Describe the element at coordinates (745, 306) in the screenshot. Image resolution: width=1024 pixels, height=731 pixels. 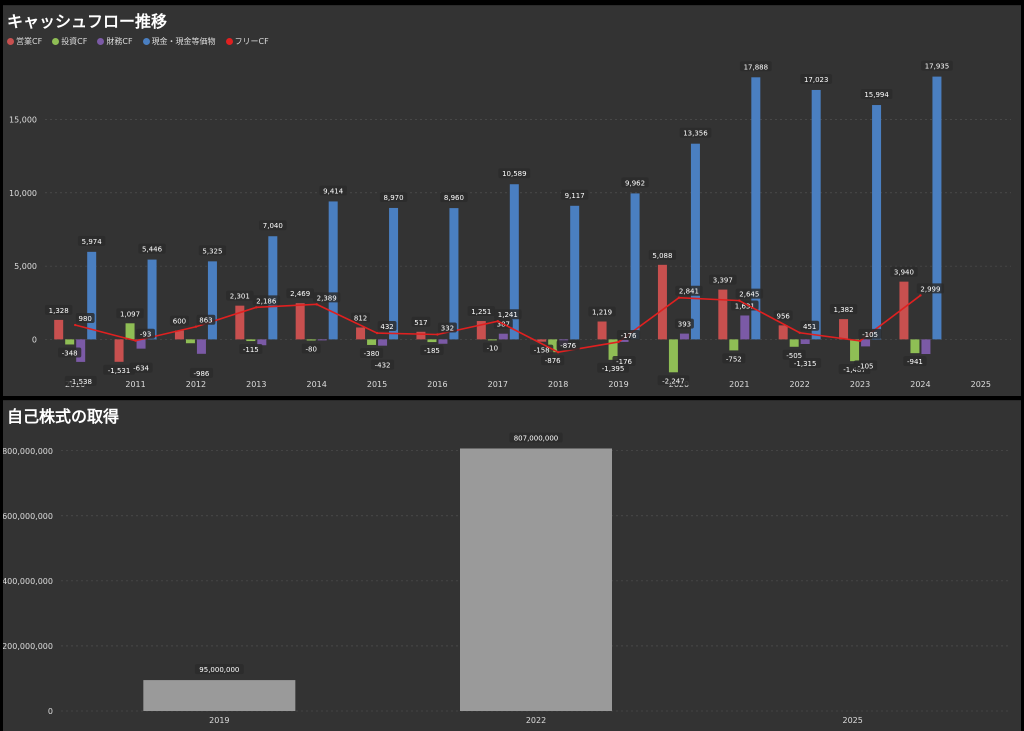
I see `data-label: 1,631` at that location.